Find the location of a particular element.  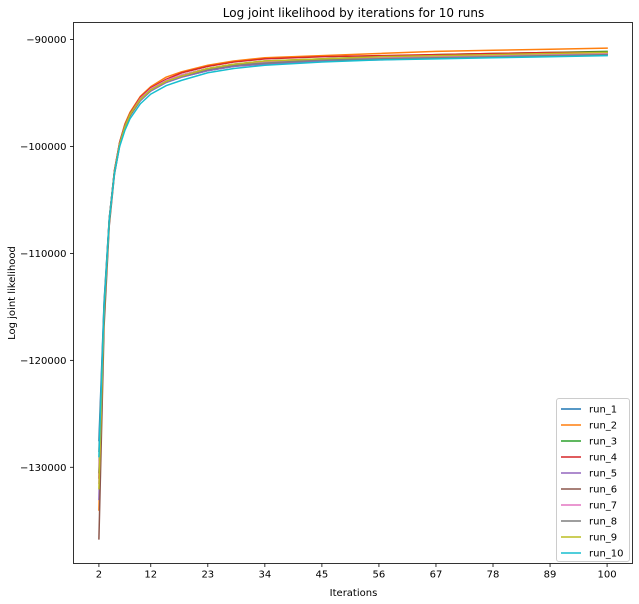

y-tick-label: −90000 is located at coordinates (46, 40).